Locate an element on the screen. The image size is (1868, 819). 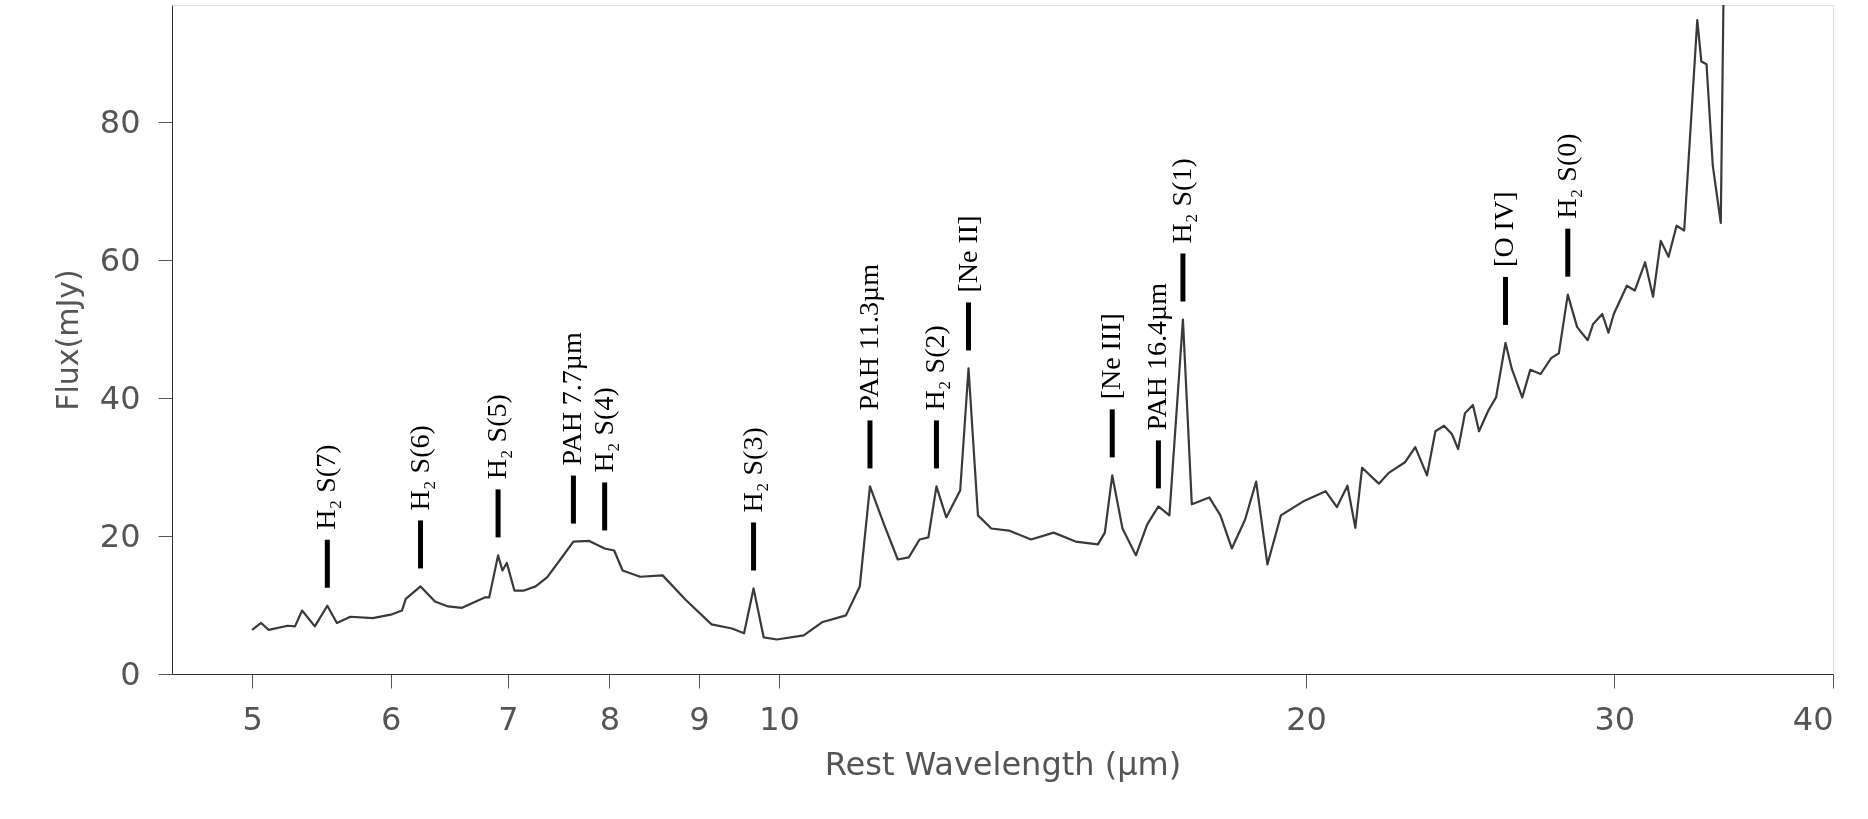
annotation: H₂ S(1) is located at coordinates (1181, 201).